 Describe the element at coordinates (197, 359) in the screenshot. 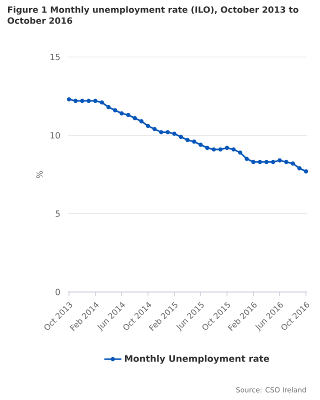

I see `legend-label: Monthly Unemployment rate` at that location.